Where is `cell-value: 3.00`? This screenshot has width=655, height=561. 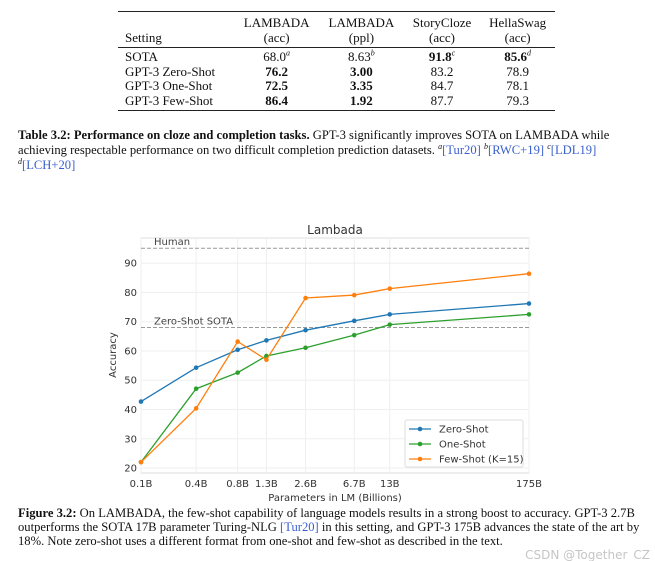 cell-value: 3.00 is located at coordinates (361, 71).